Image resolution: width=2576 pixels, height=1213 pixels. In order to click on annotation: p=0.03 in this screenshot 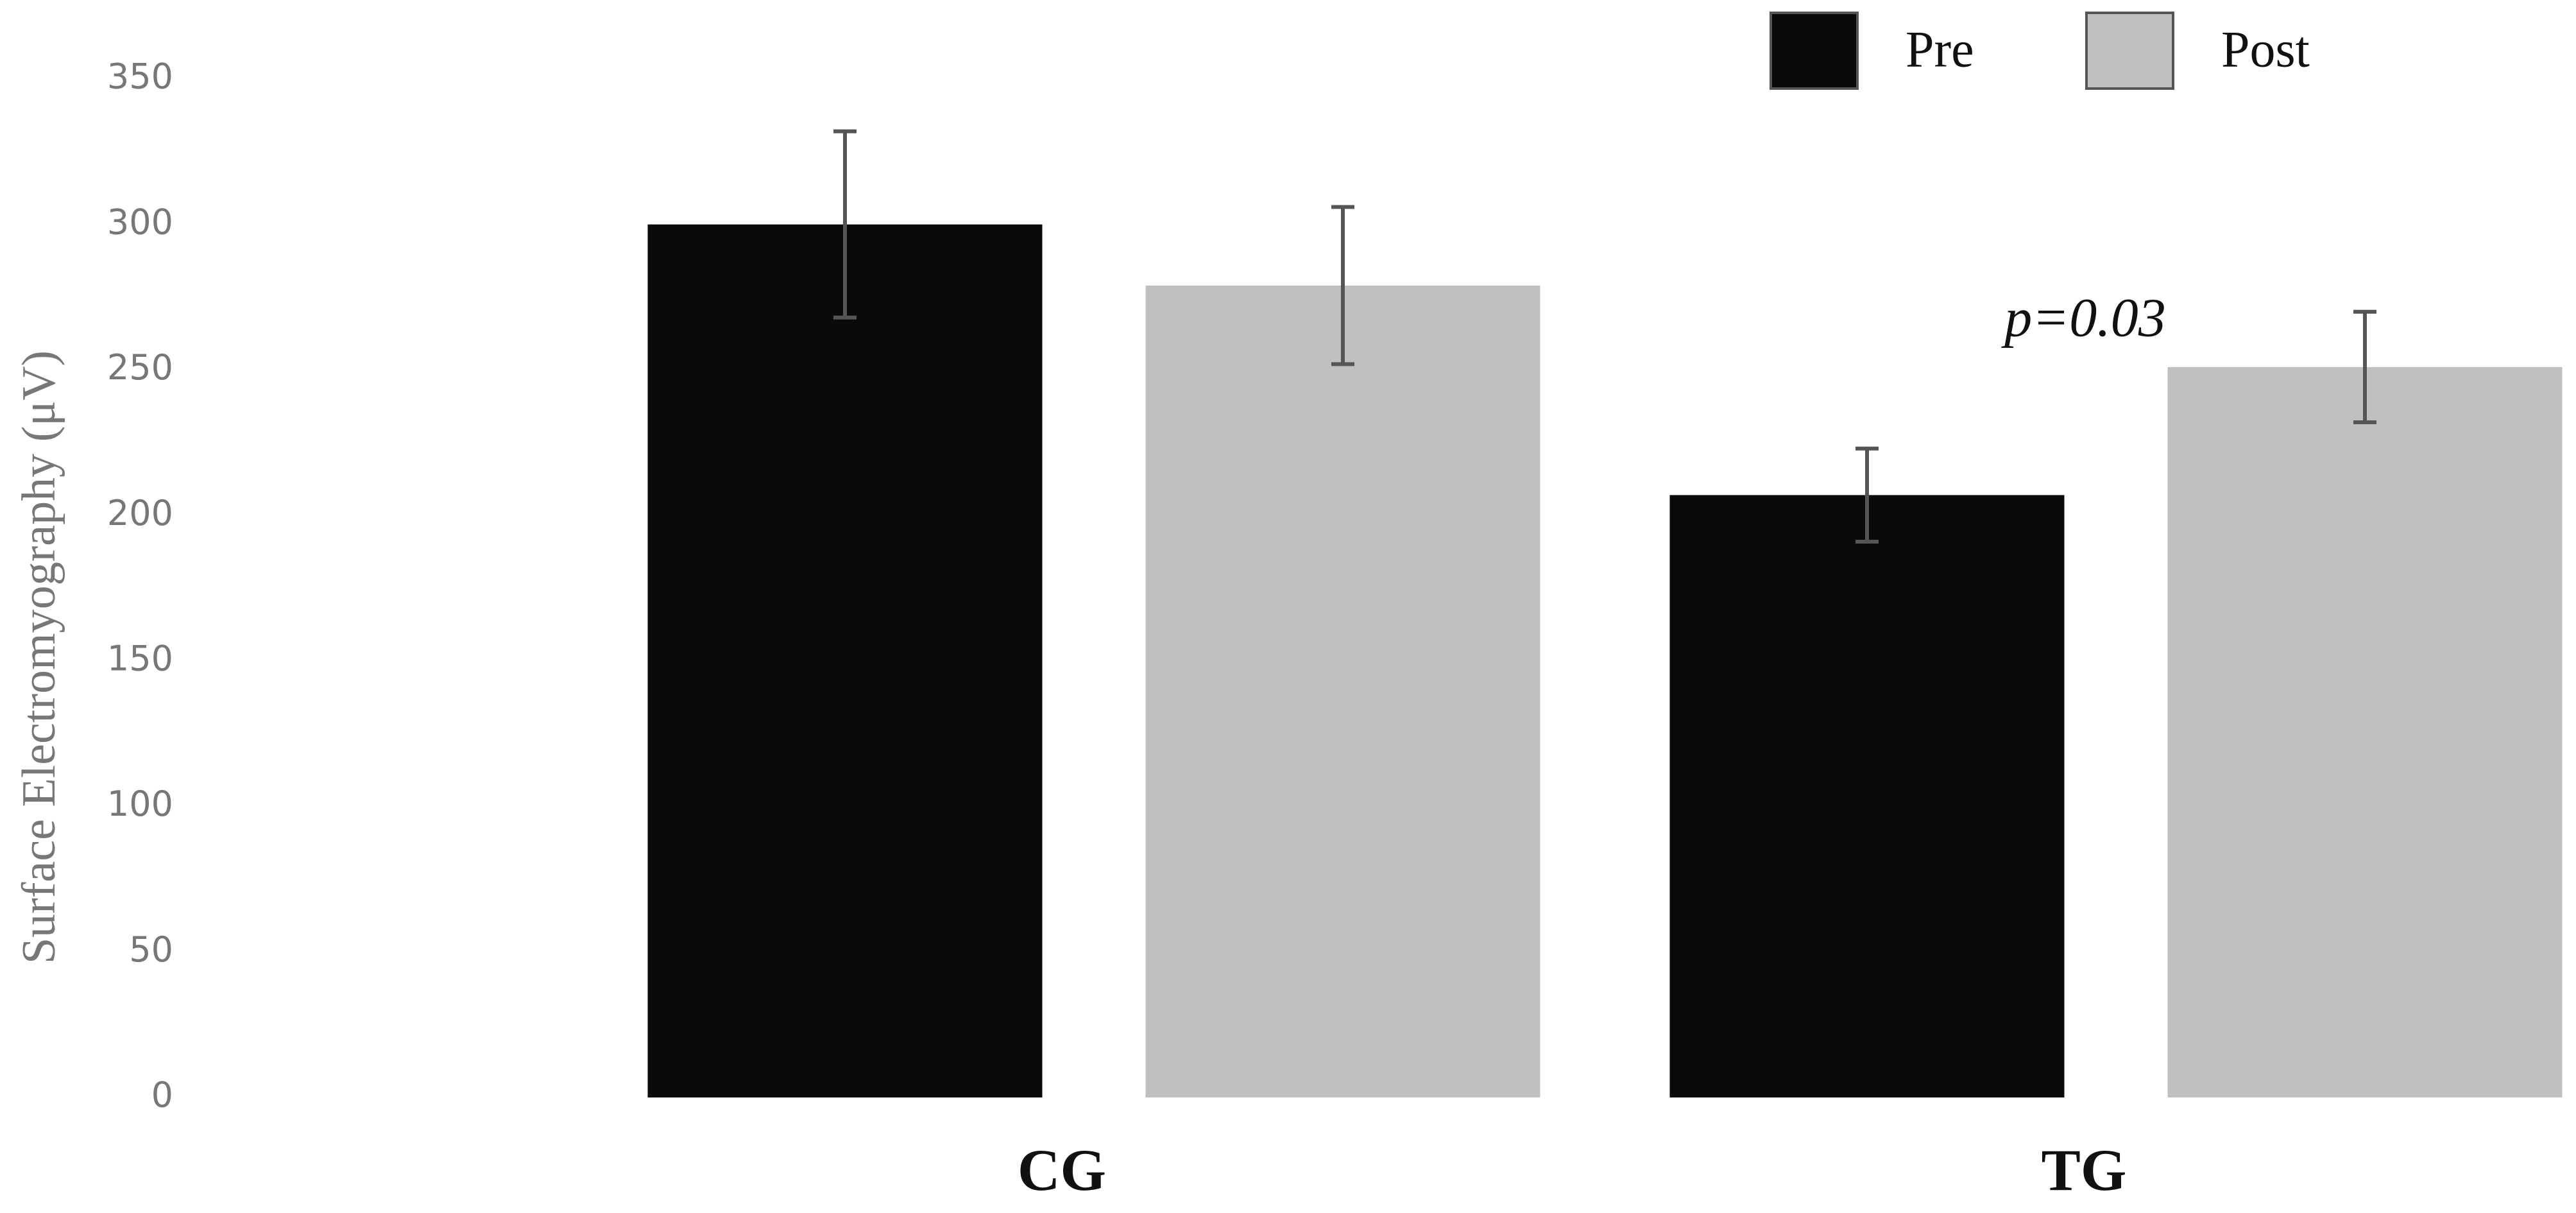, I will do `click(2083, 317)`.